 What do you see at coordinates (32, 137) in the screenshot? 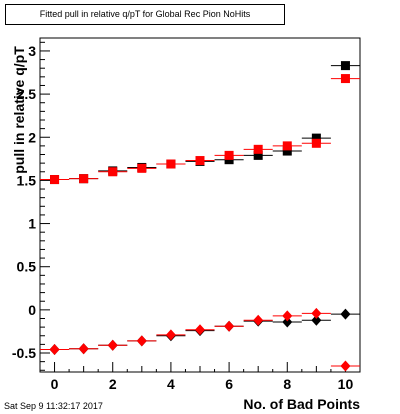
I see `y-tick-label: 2` at bounding box center [32, 137].